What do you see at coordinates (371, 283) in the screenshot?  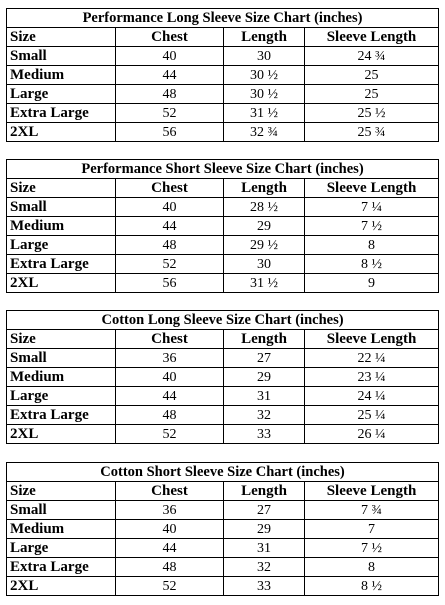 I see `sleeve-value: 9` at bounding box center [371, 283].